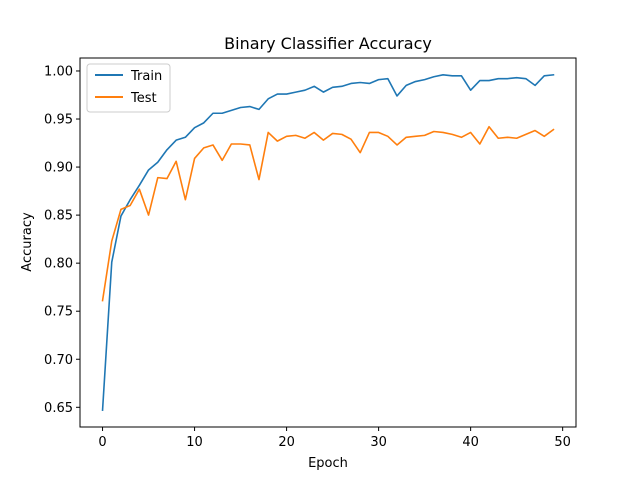  Describe the element at coordinates (58, 168) in the screenshot. I see `y-tick-label: 0.90` at that location.